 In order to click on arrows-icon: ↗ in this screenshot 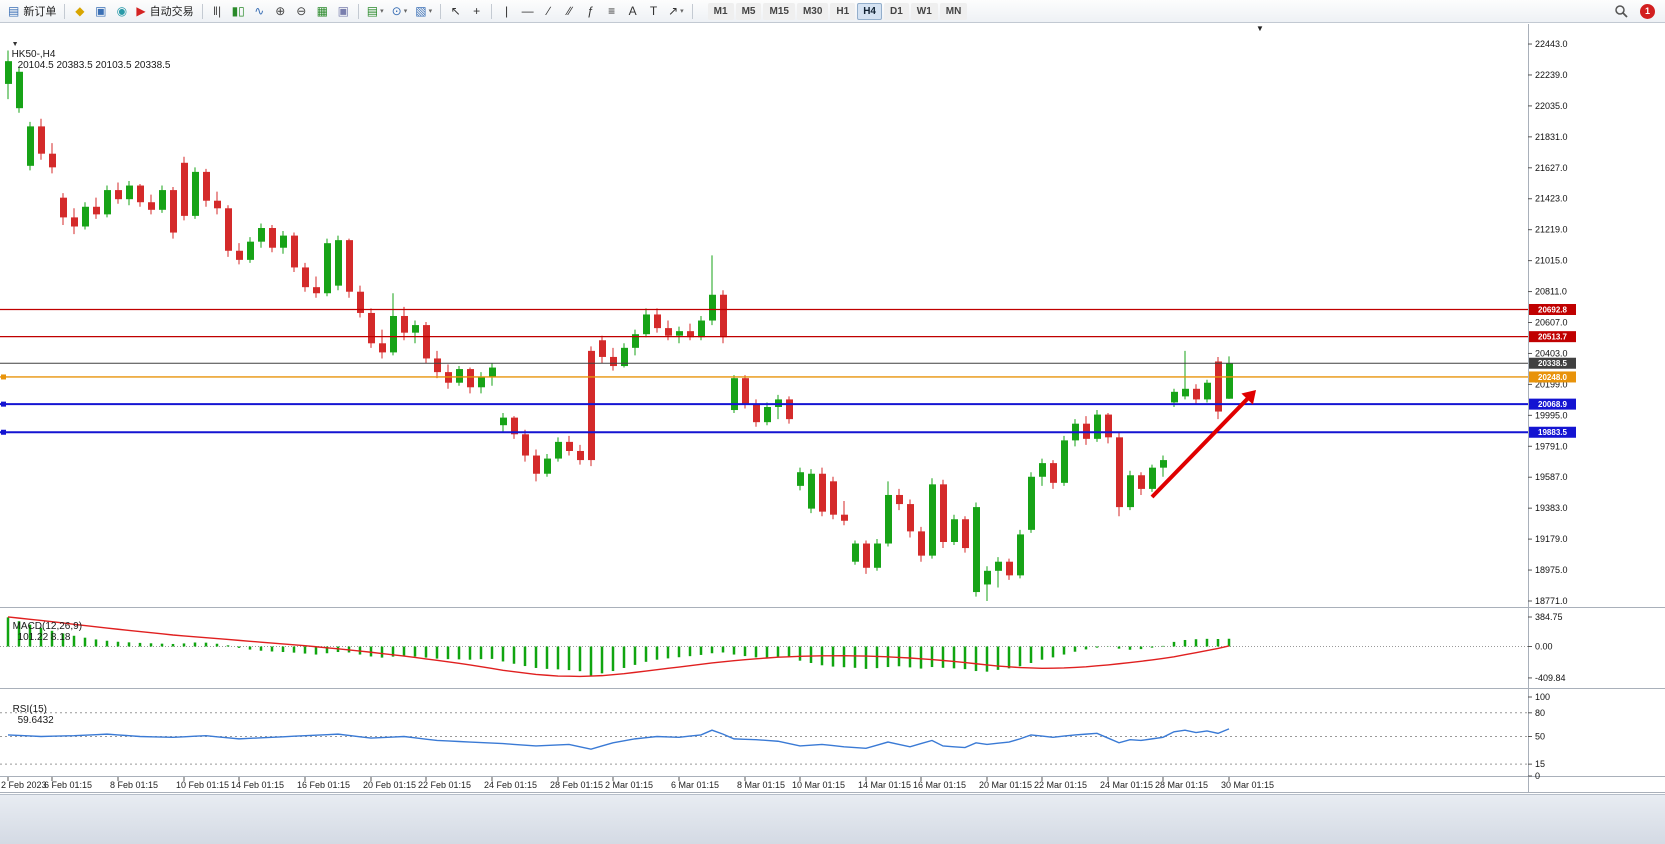, I will do `click(673, 11)`.